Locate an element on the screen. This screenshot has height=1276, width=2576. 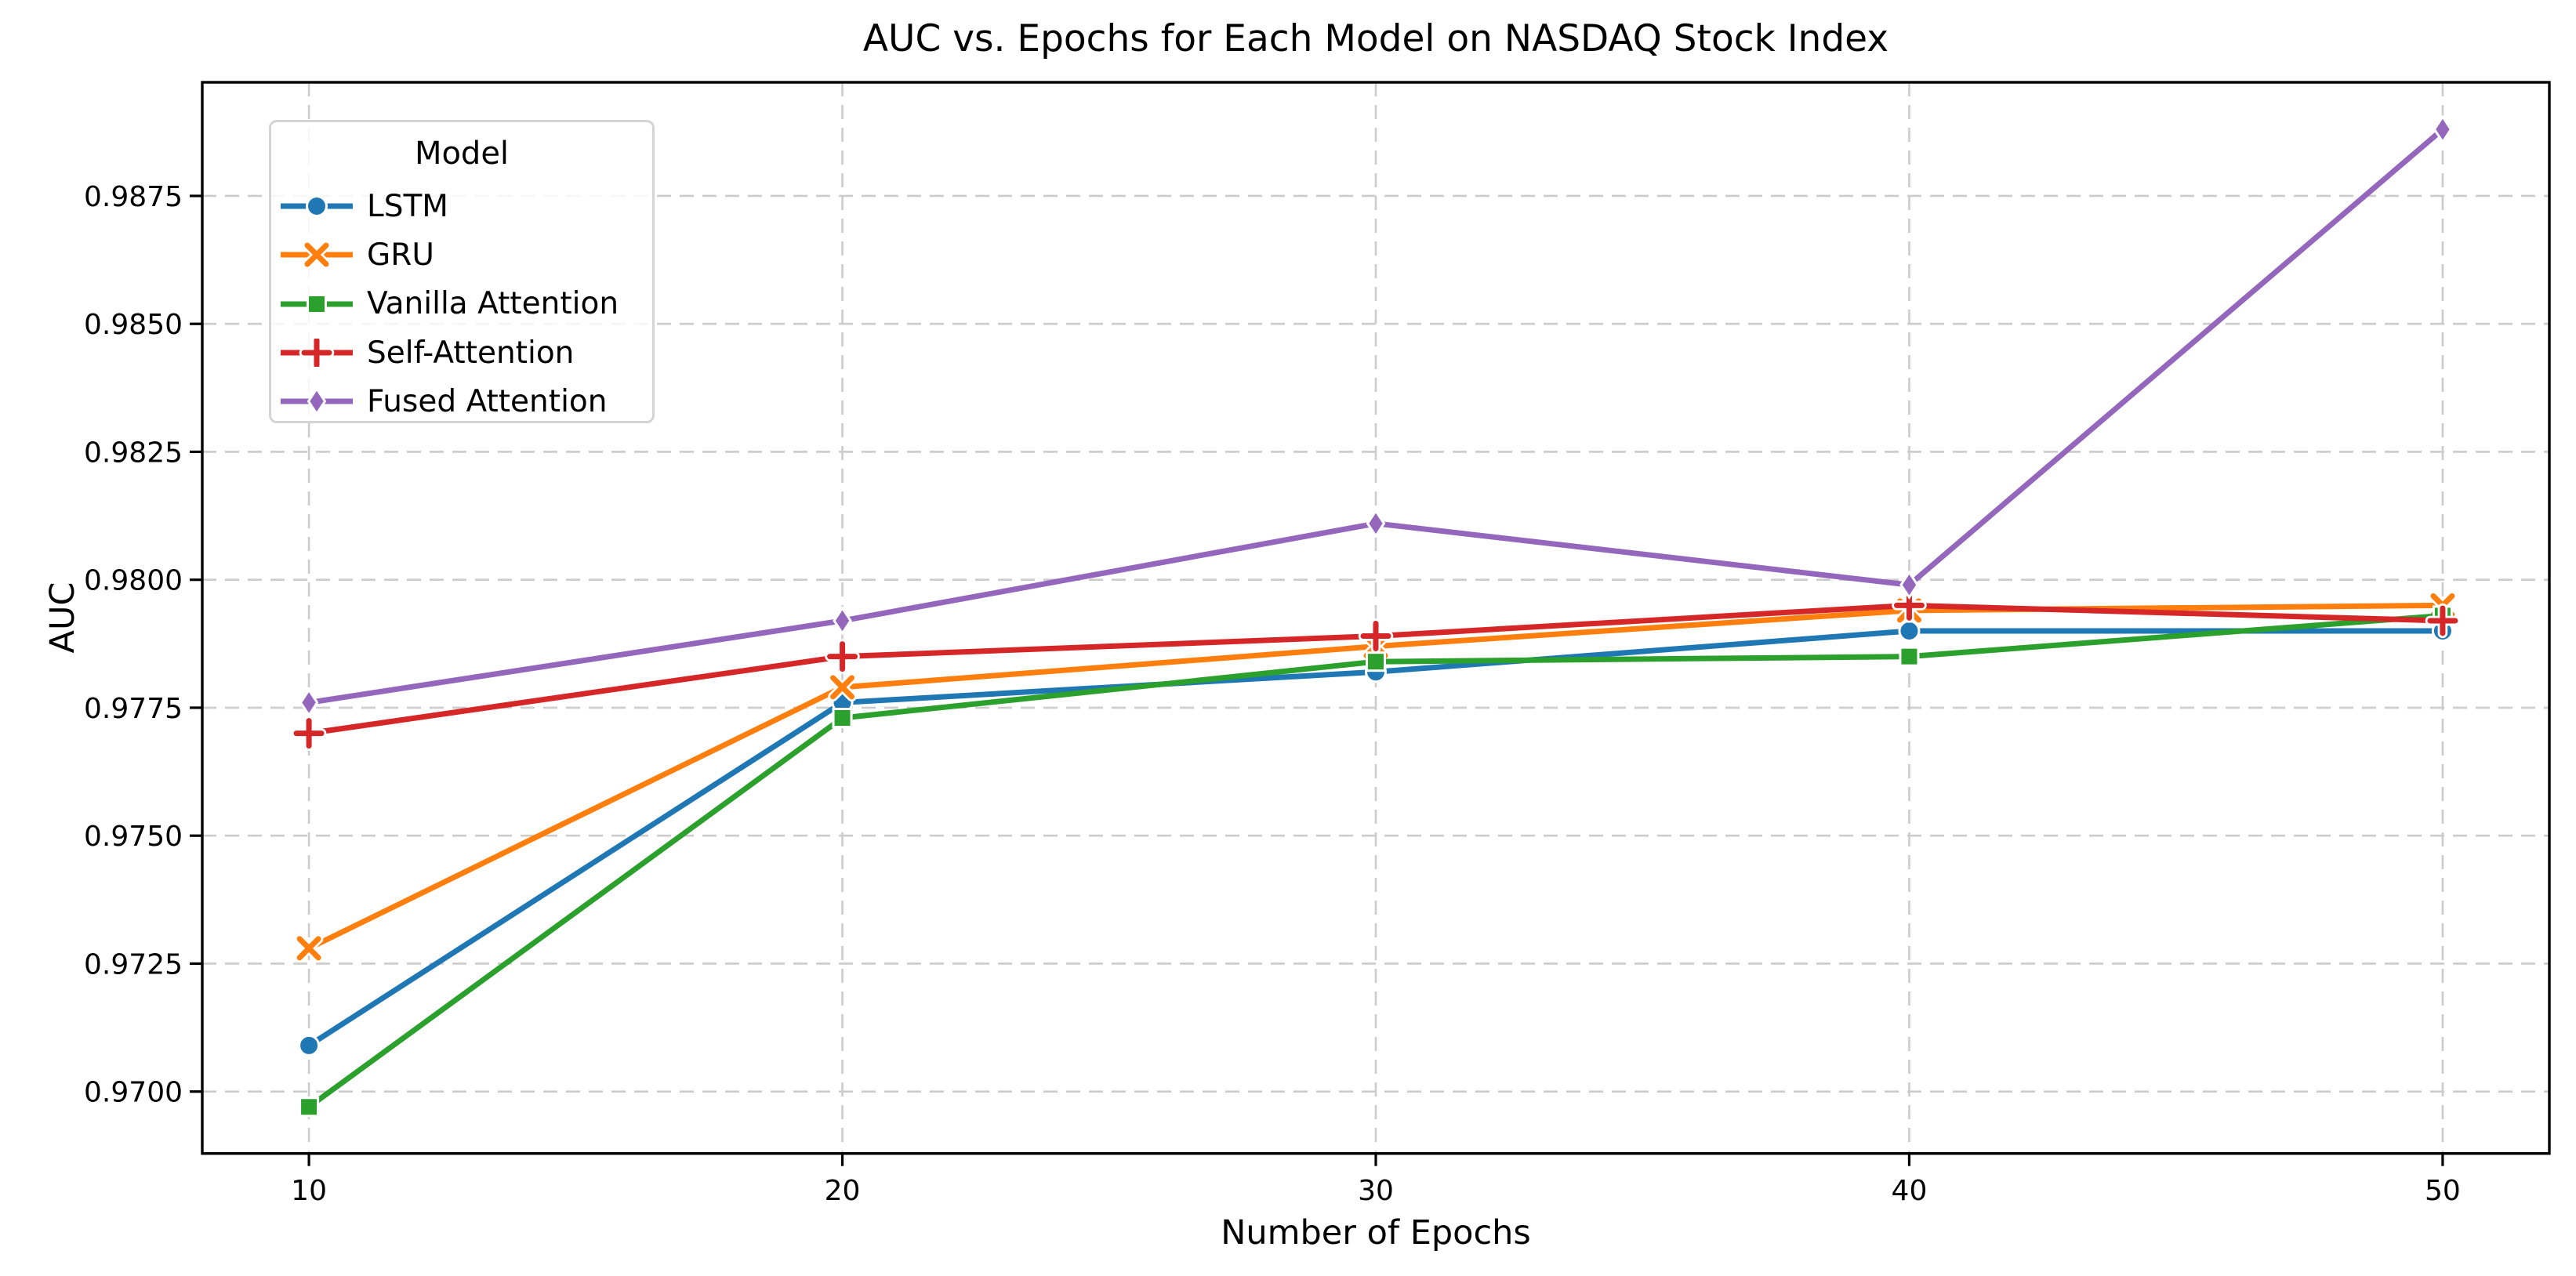
plus-swatch-icon is located at coordinates (317, 354).